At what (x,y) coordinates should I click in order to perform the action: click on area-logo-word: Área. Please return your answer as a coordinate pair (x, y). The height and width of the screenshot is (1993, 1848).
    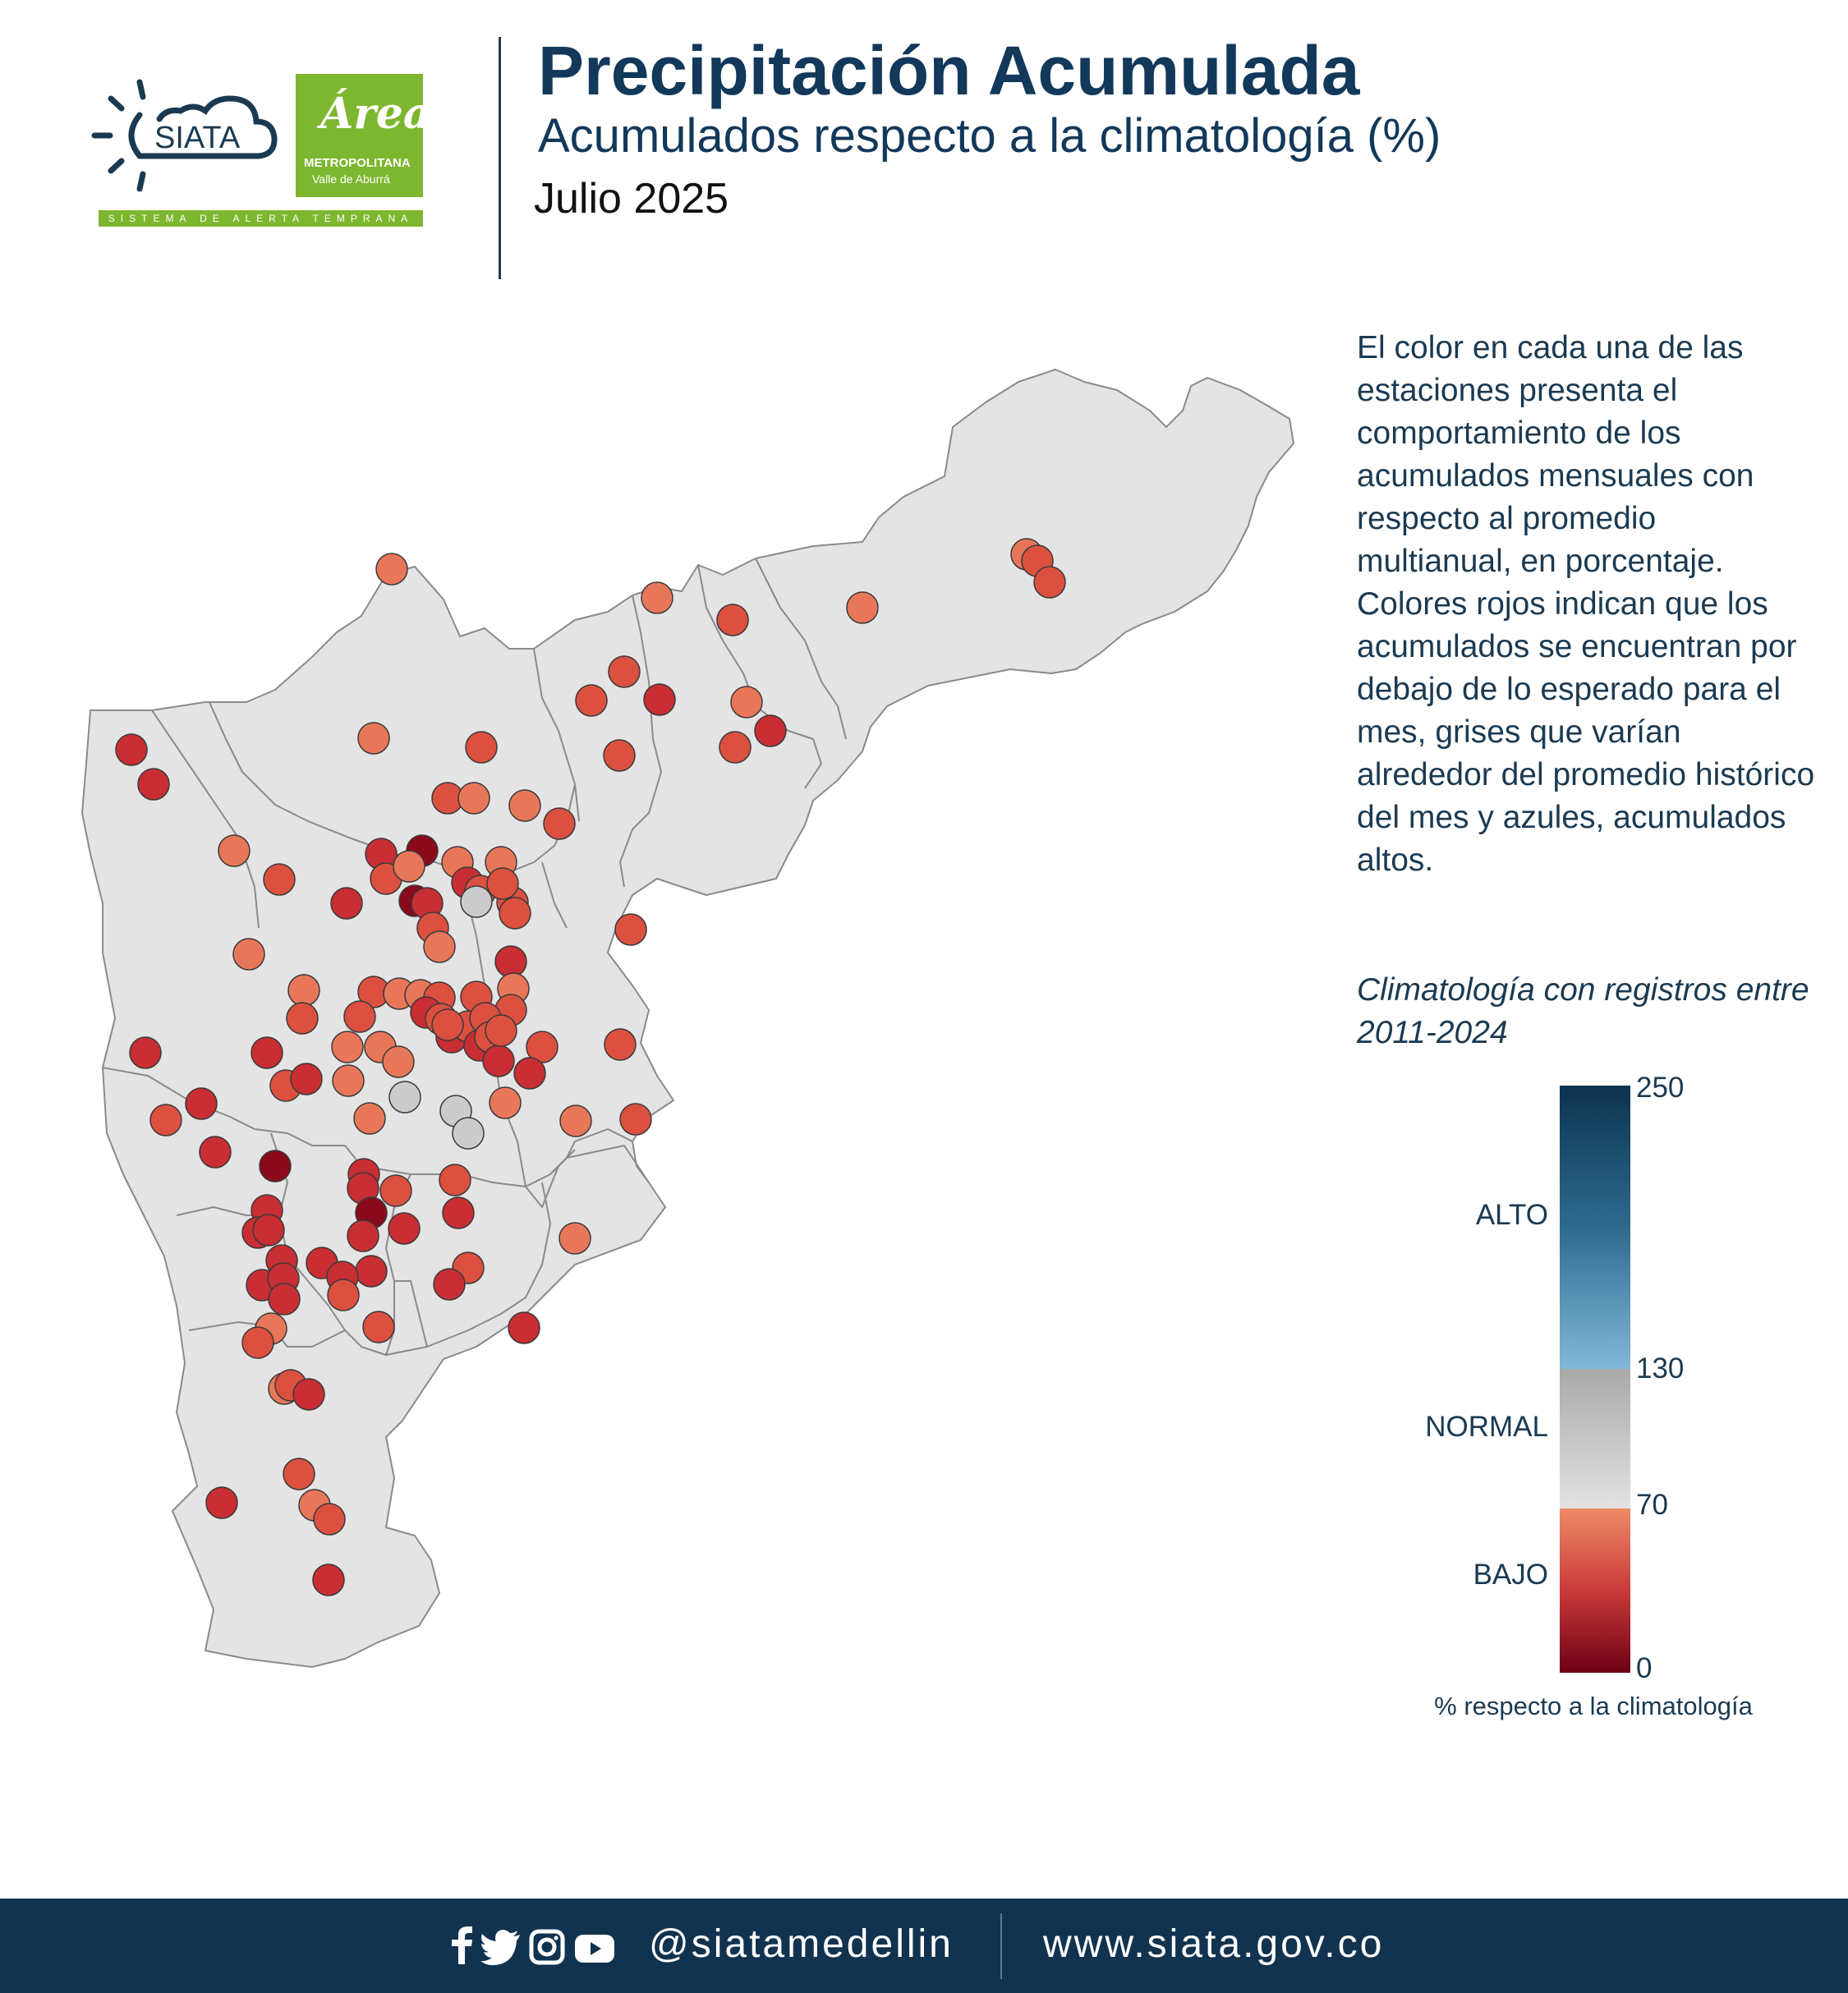
    Looking at the image, I should click on (375, 114).